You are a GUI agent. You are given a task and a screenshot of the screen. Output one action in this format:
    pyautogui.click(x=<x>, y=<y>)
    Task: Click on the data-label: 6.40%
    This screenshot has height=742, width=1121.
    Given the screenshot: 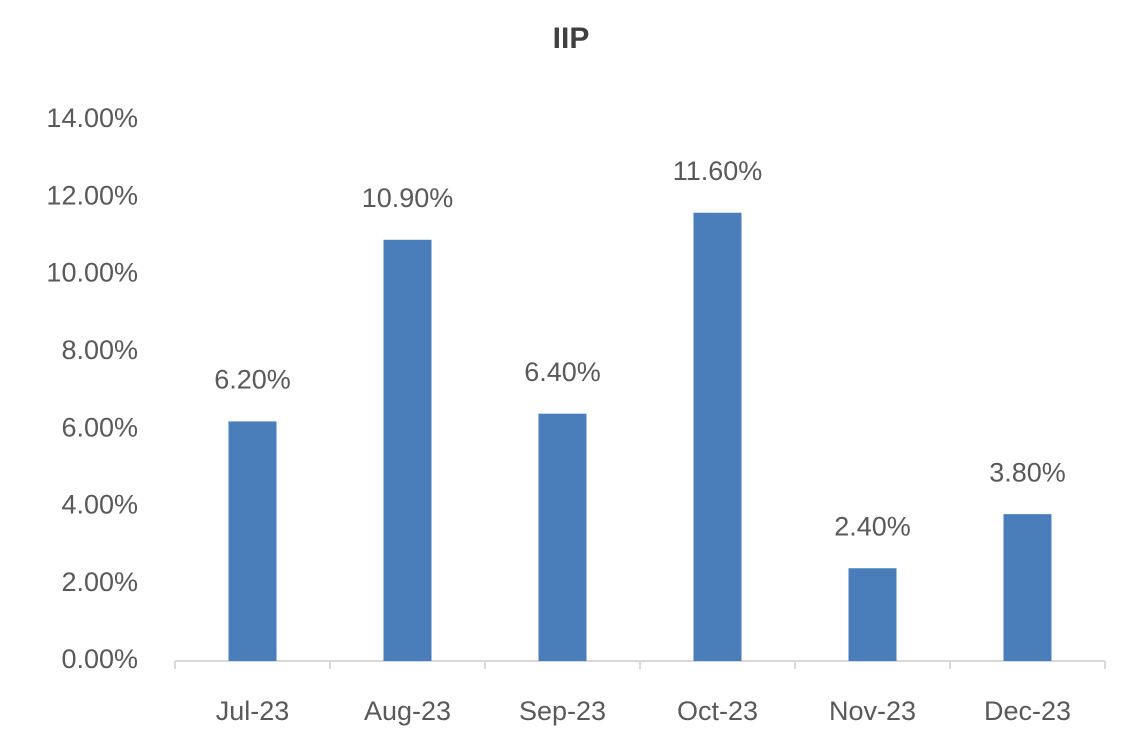 What is the action you would take?
    pyautogui.click(x=562, y=372)
    